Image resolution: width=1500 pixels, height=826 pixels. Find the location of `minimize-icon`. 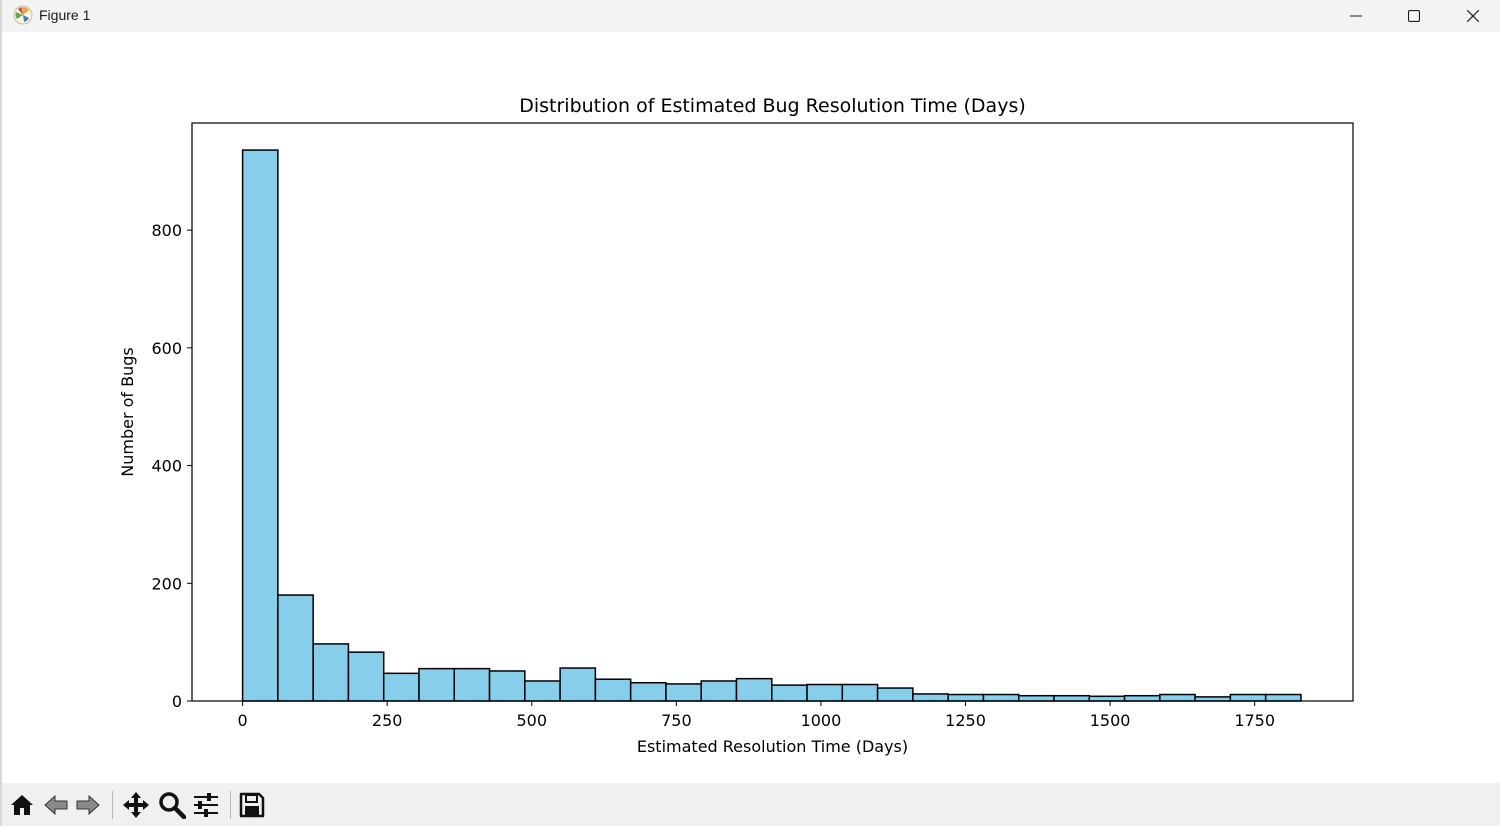

minimize-icon is located at coordinates (1356, 16).